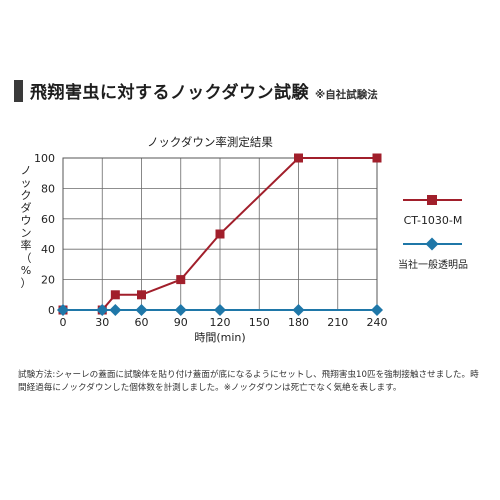 The image size is (500, 500). Describe the element at coordinates (26, 270) in the screenshot. I see `y-axis-label-char: %` at that location.